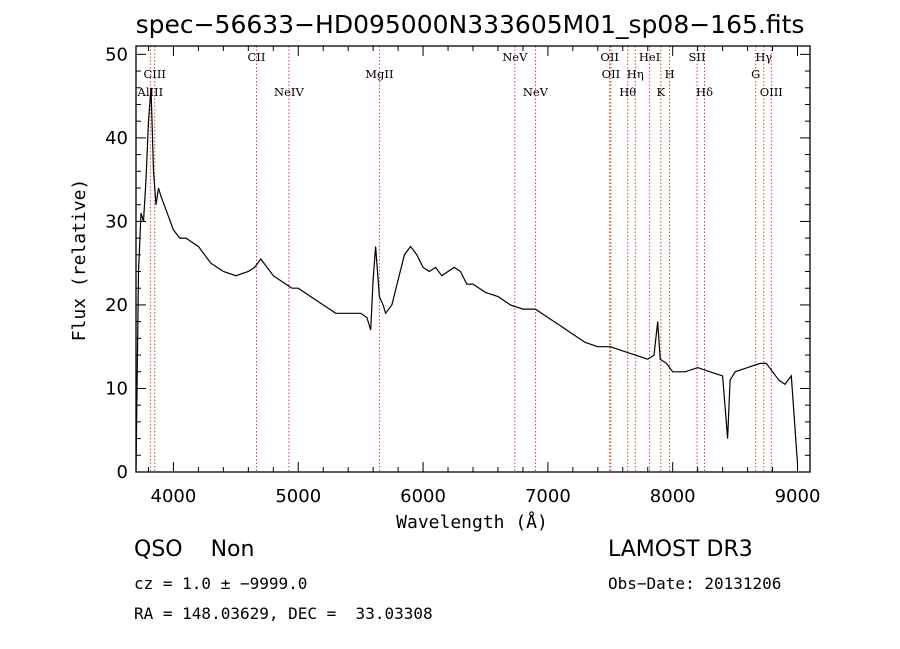  Describe the element at coordinates (697, 57) in the screenshot. I see `emission-line-label: SII` at that location.